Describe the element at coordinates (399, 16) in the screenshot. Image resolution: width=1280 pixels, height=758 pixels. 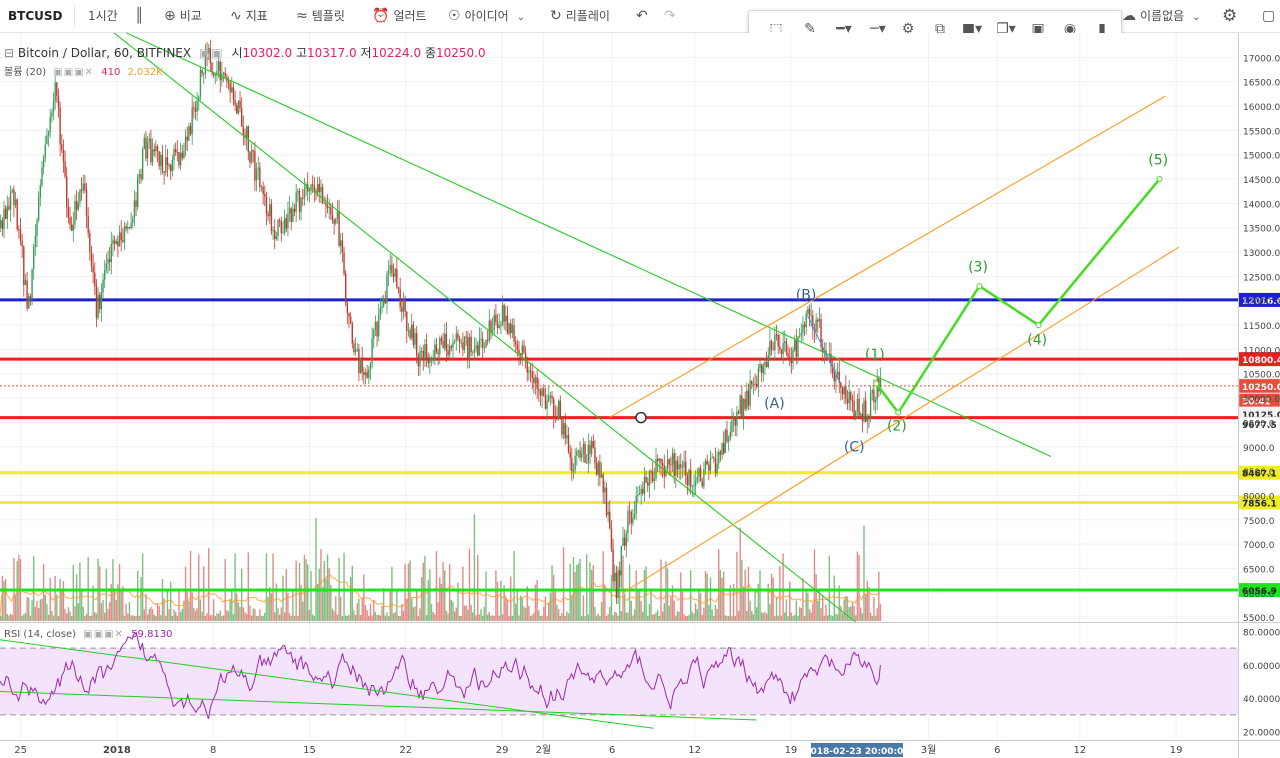
I see `alert-button: ⏰ 얼러트` at that location.